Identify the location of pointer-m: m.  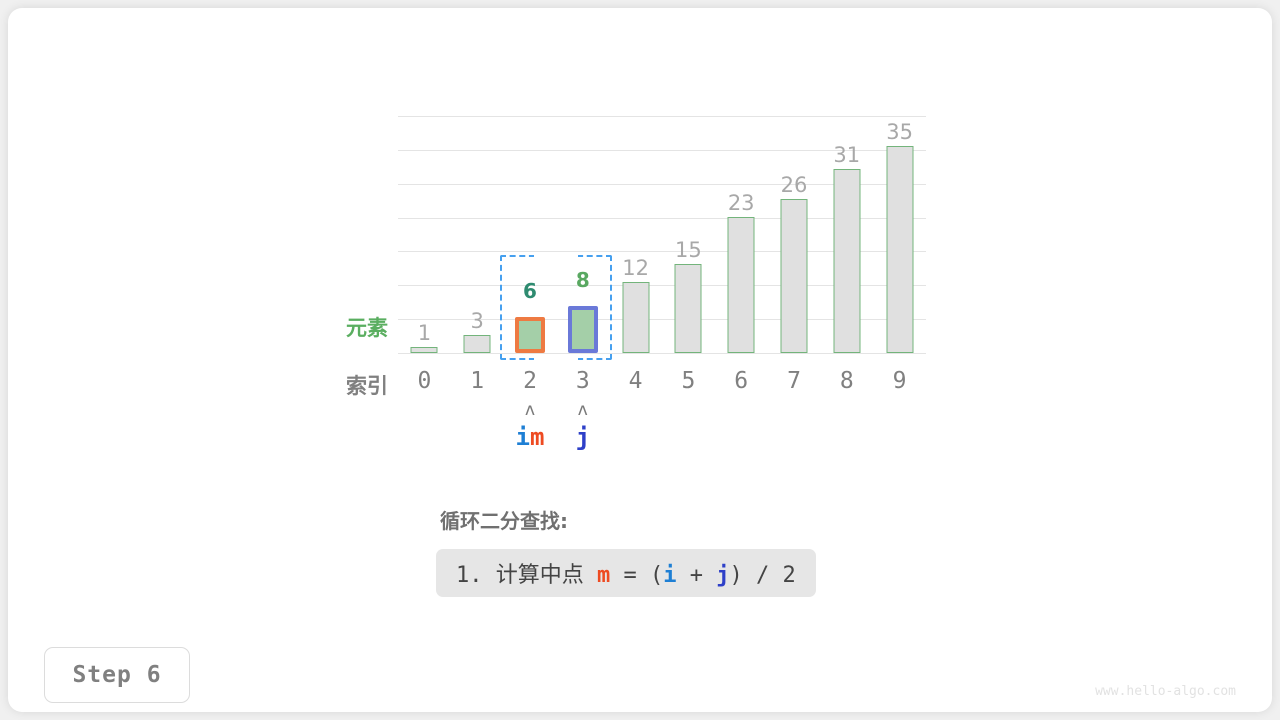
(537, 437).